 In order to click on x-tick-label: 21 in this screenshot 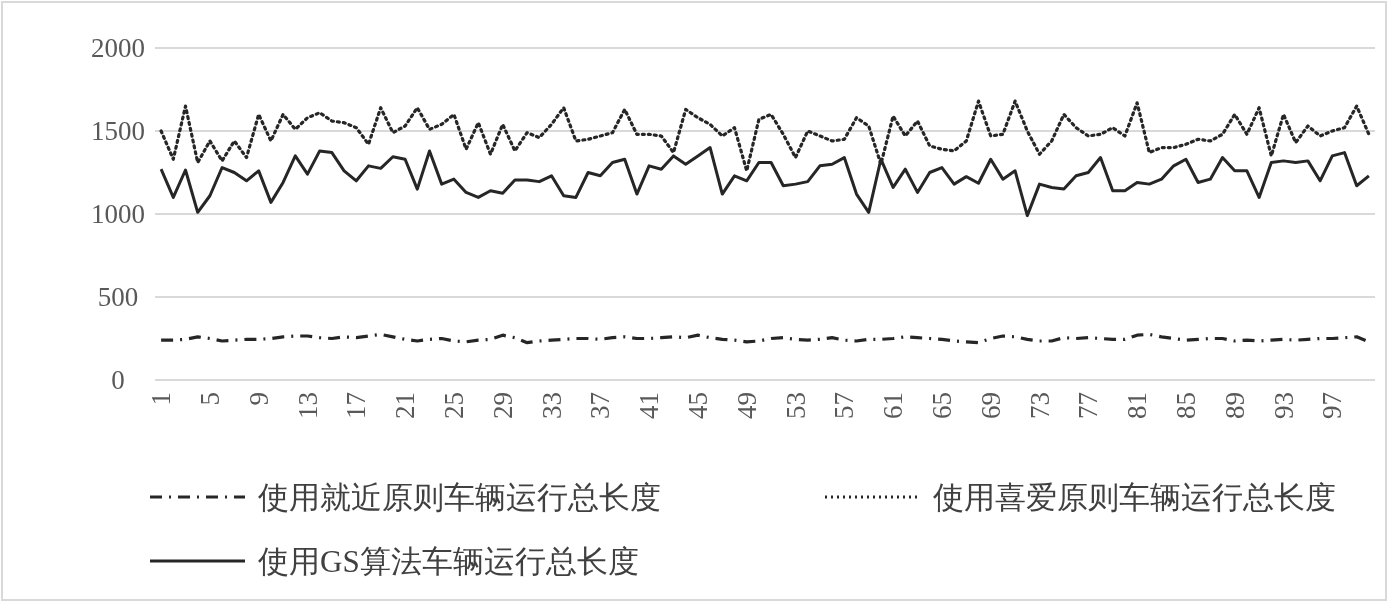, I will do `click(405, 405)`.